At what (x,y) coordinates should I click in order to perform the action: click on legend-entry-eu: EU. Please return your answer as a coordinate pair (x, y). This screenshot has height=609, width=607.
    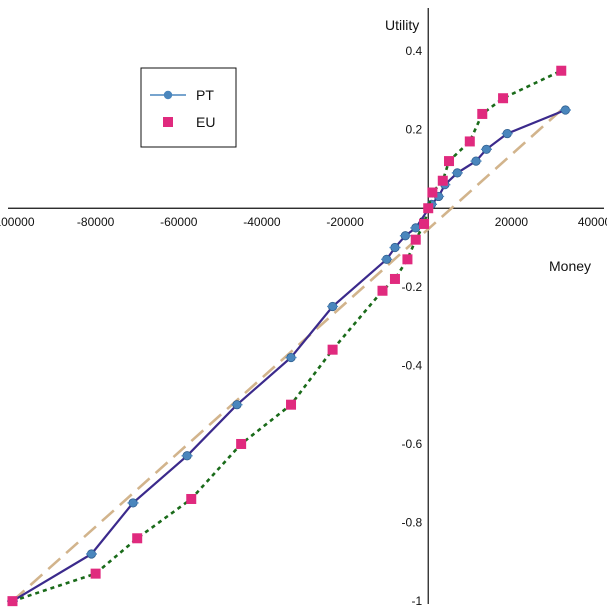
    Looking at the image, I should click on (189, 122).